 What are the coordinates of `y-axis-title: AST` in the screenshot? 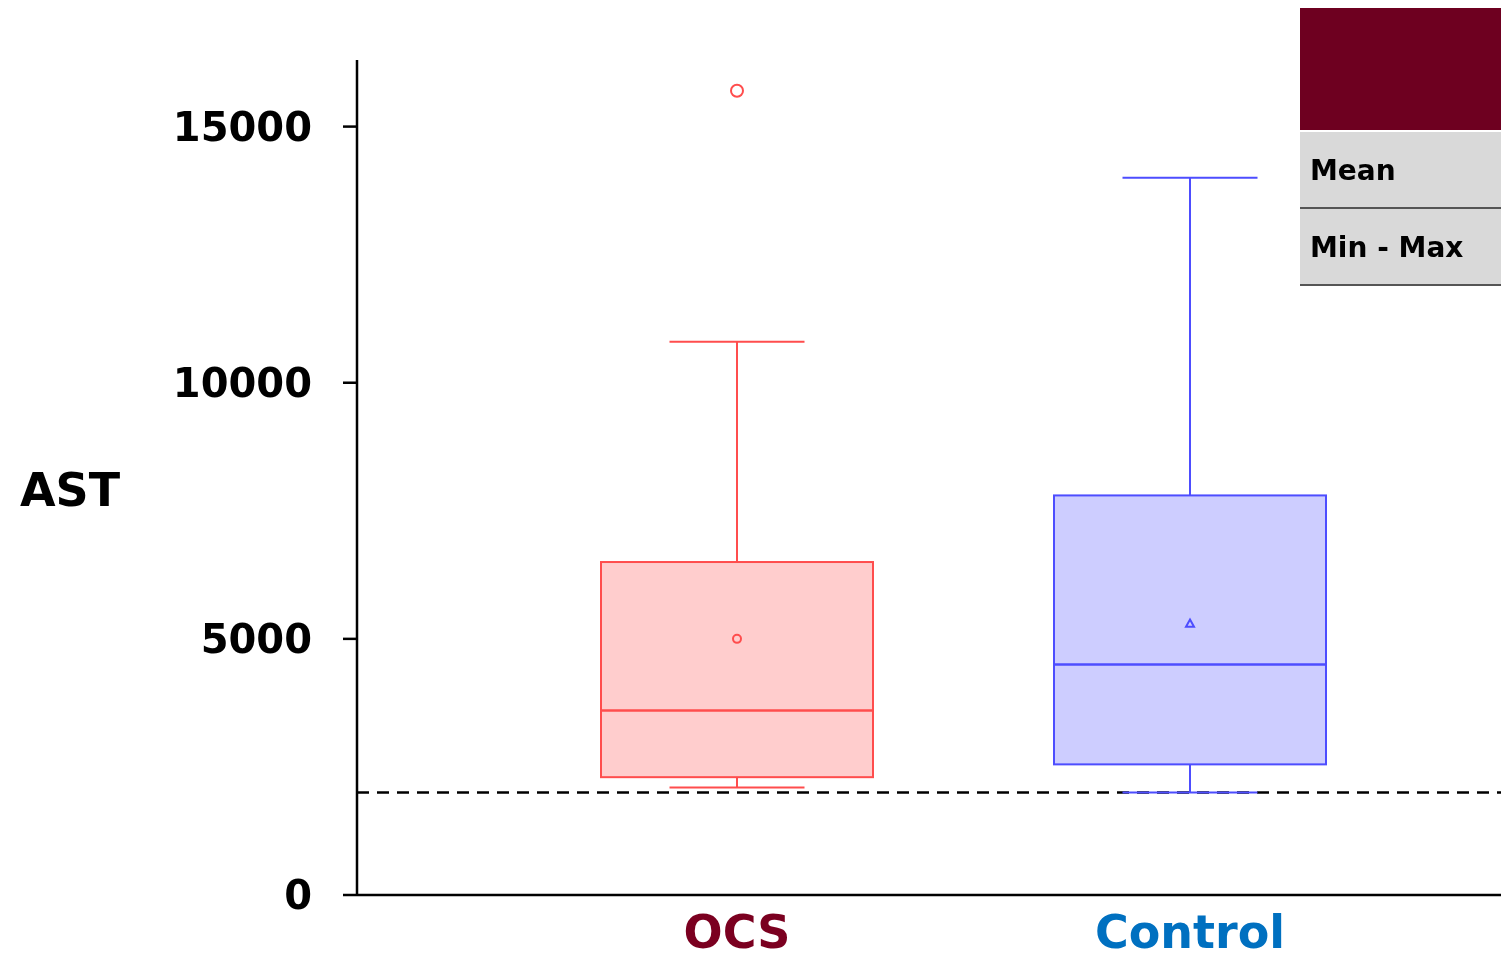 It's located at (70, 490).